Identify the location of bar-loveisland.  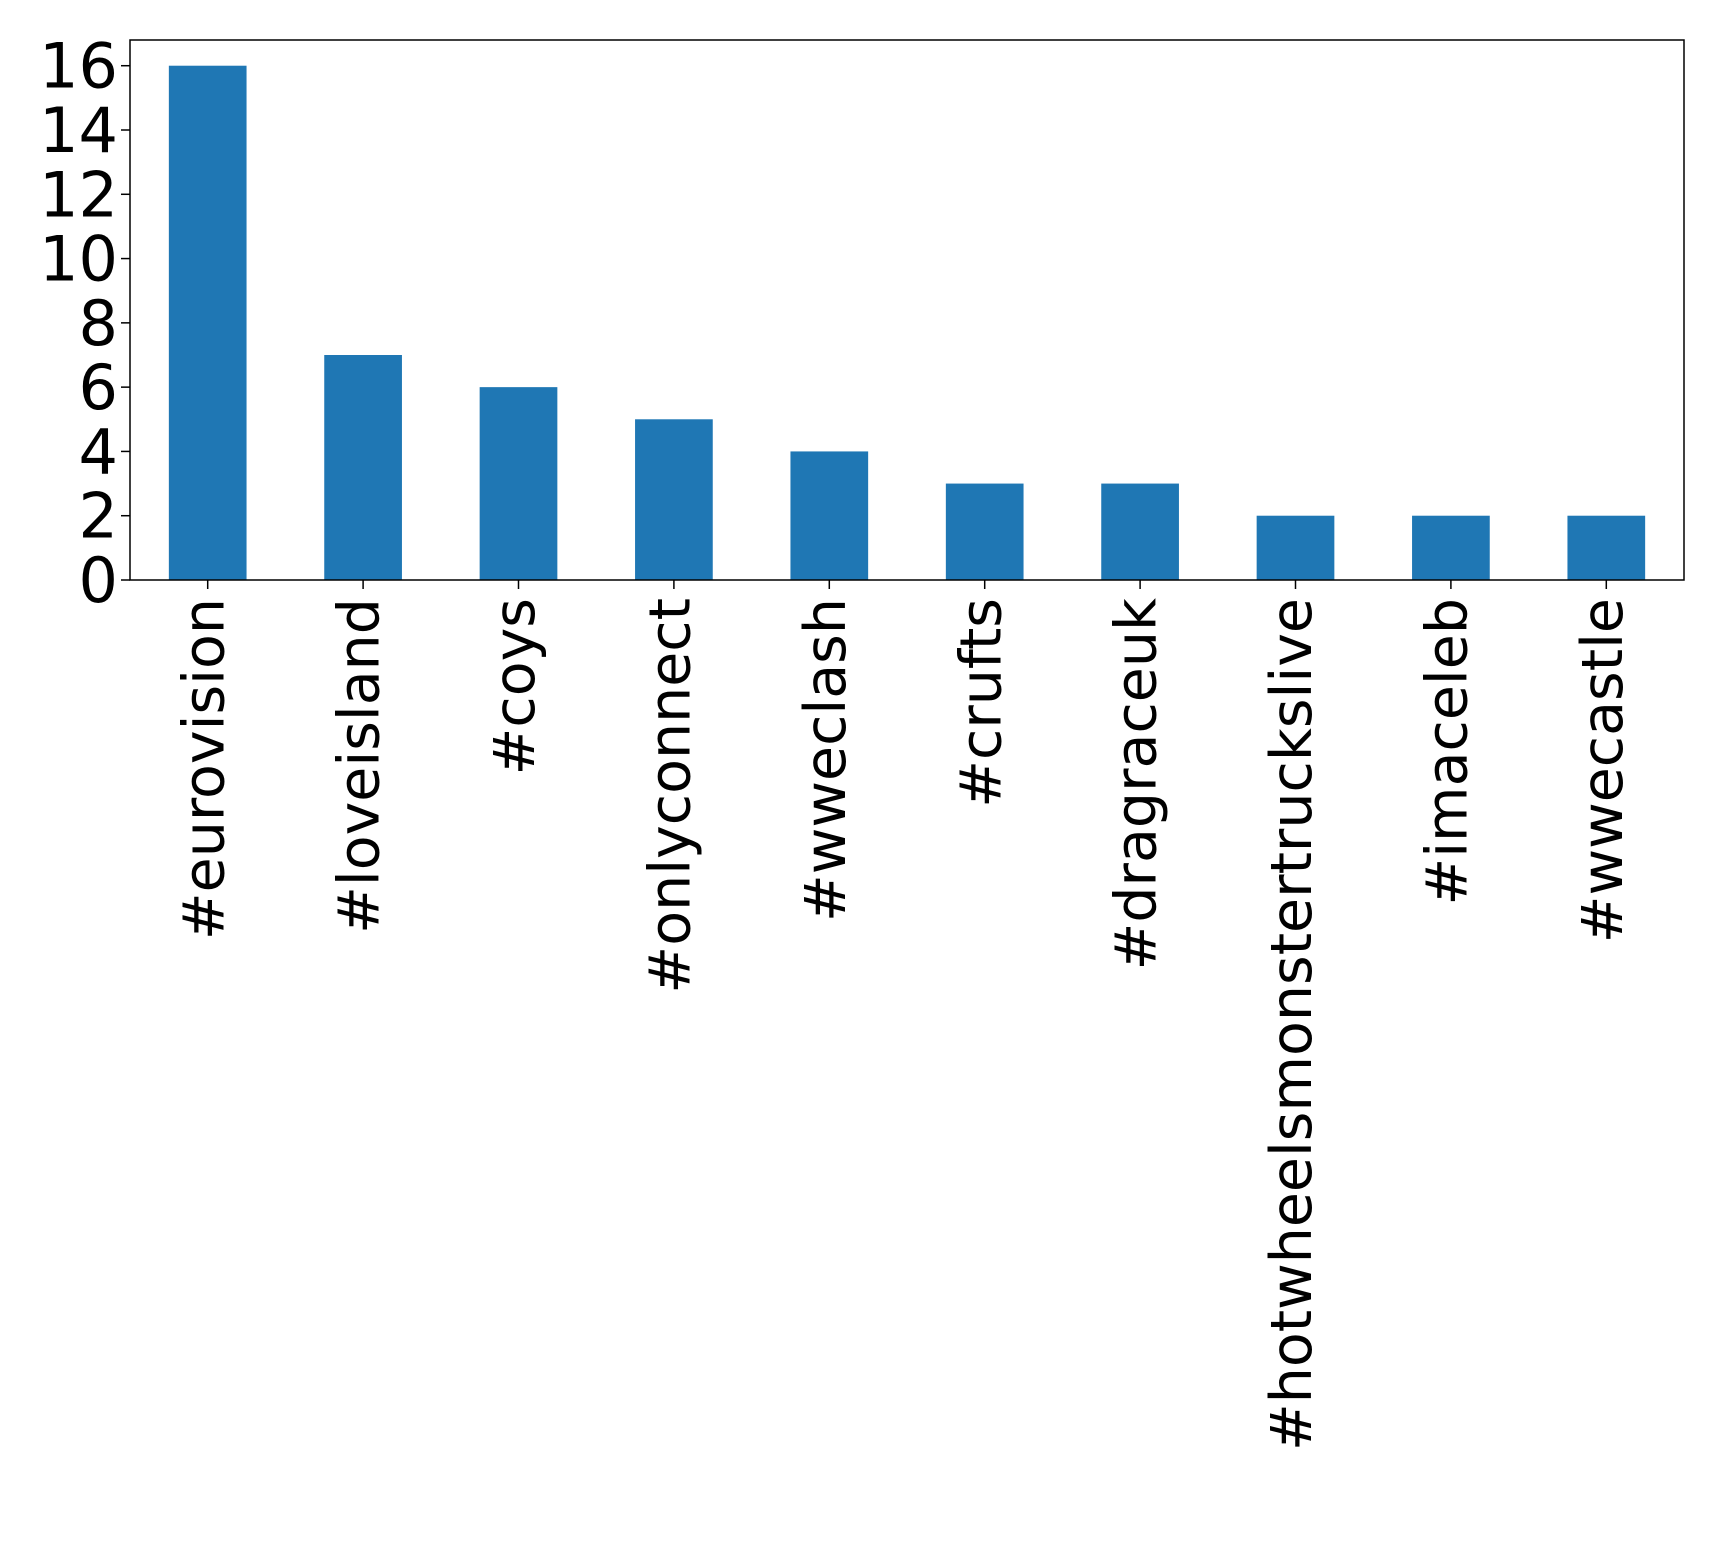
(363, 467).